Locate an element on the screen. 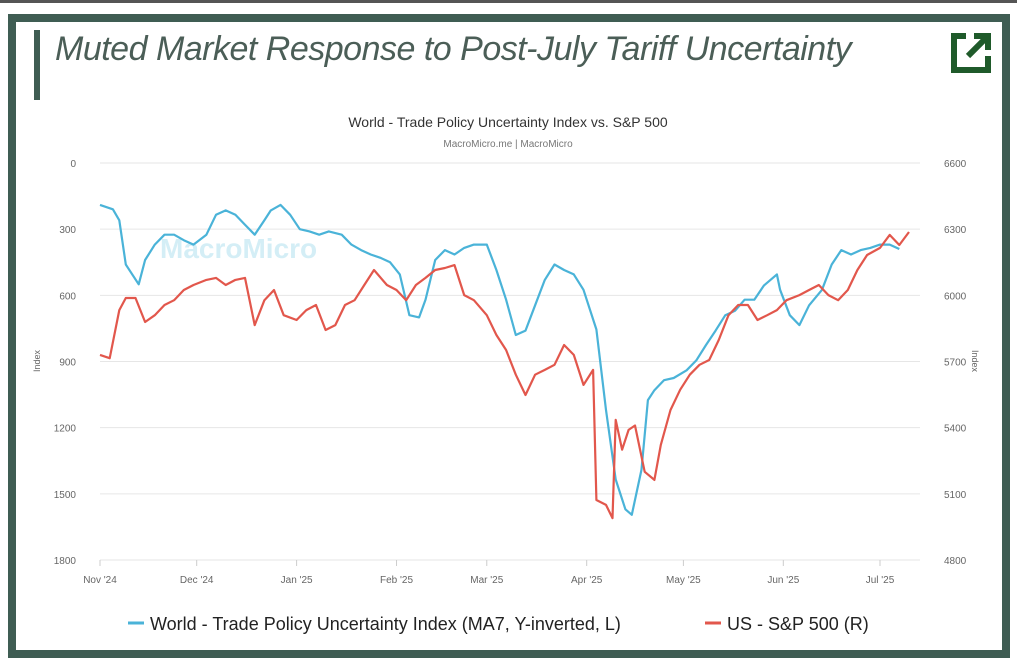  left-tick-label: 0 is located at coordinates (73, 164).